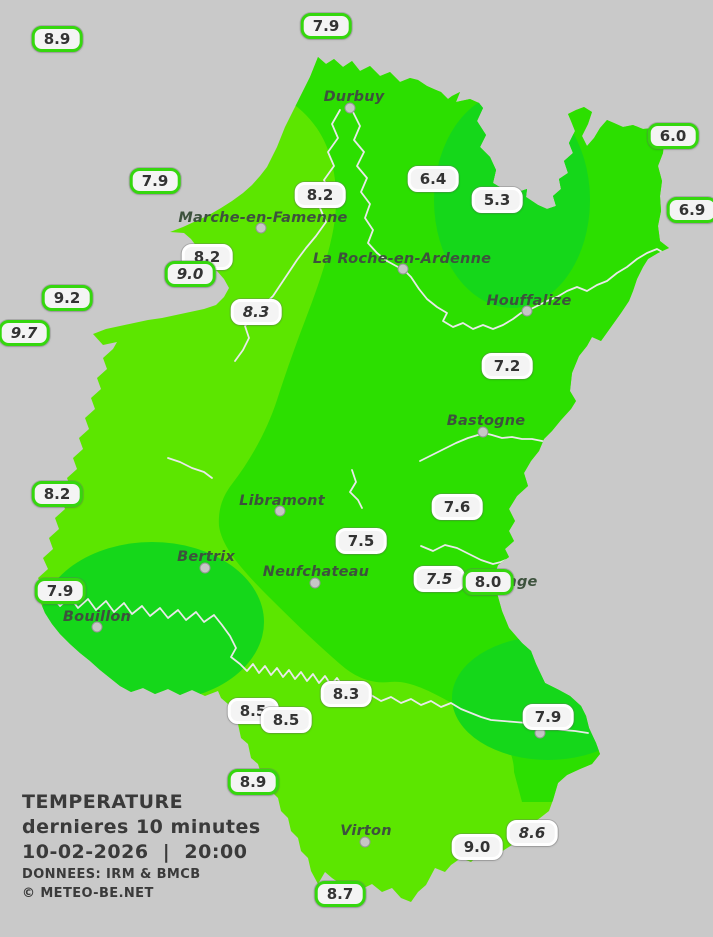 This screenshot has width=713, height=937. Describe the element at coordinates (111, 874) in the screenshot. I see `data-source: DONNEES: IRM & BMCB` at that location.